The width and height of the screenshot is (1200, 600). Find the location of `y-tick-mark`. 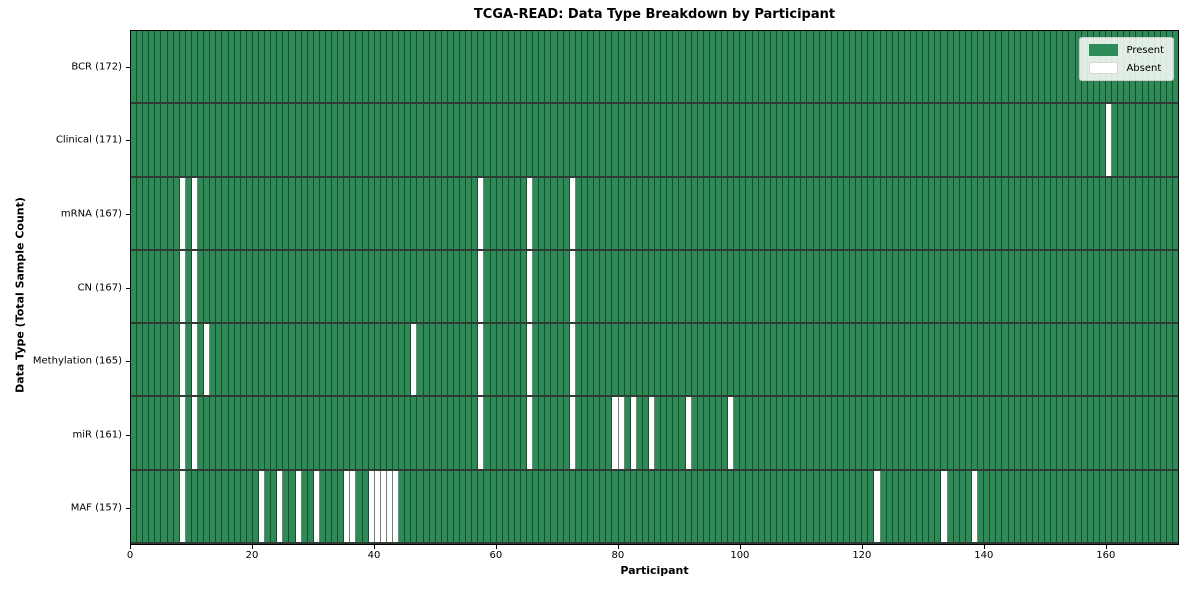

y-tick-mark is located at coordinates (128, 67).